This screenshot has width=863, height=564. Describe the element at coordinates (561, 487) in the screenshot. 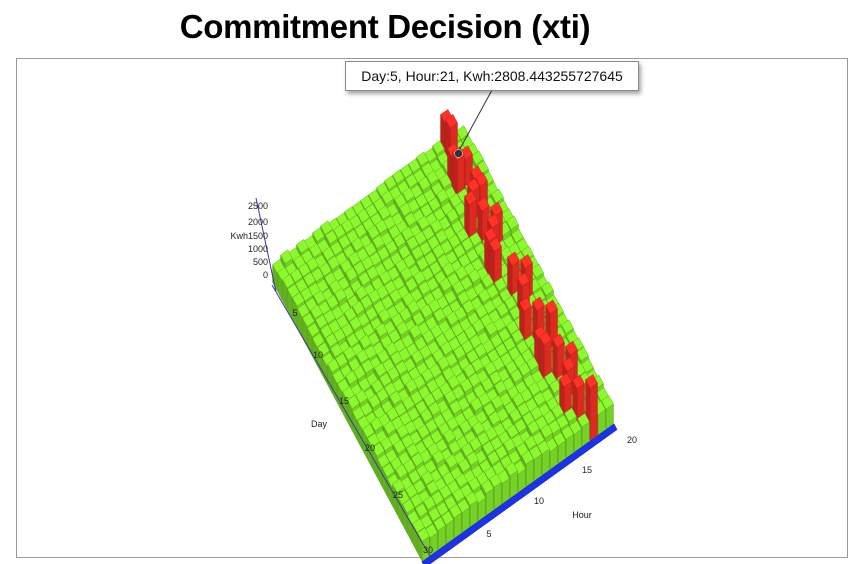

I see `hour-axis: 5 10 15 20 Hour` at that location.